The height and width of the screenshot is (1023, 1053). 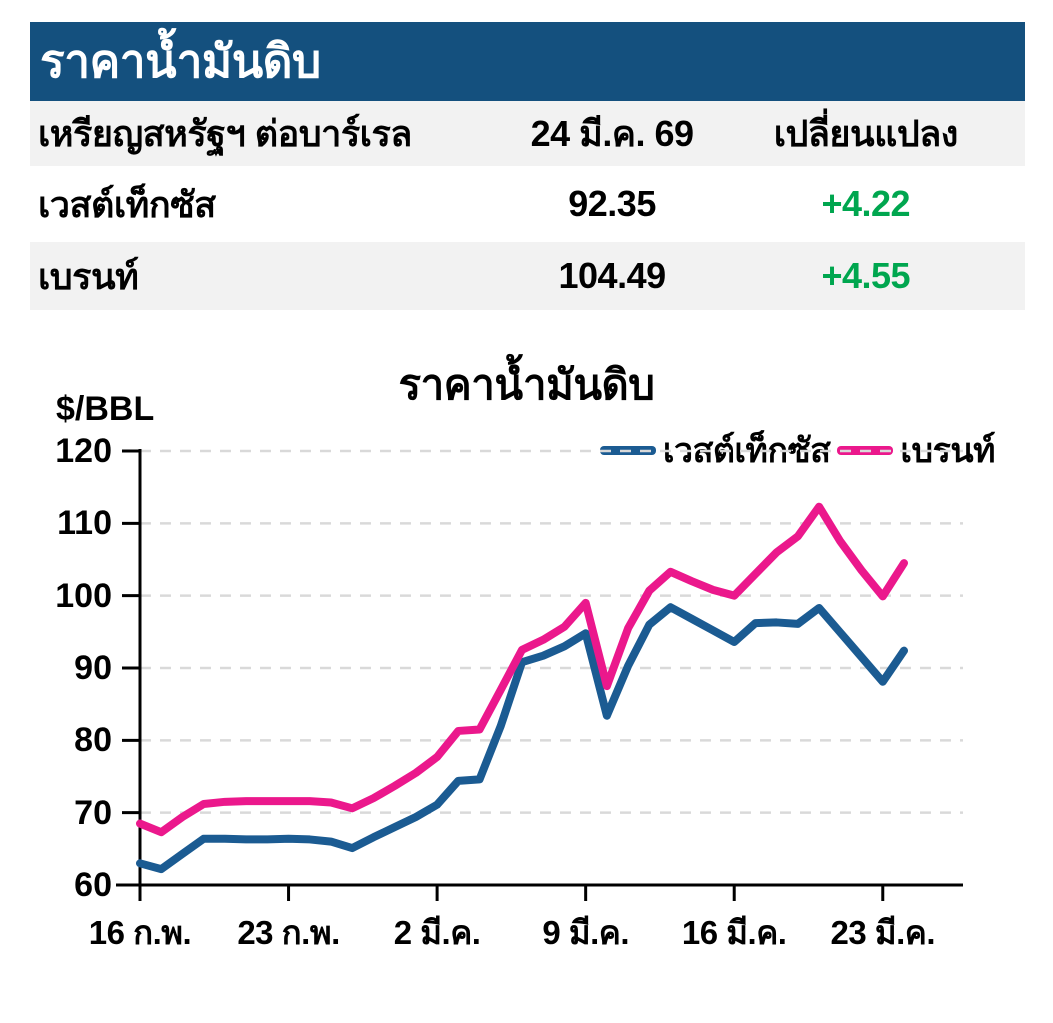 I want to click on y-axis-unit-label: $/BBL, so click(x=105, y=409).